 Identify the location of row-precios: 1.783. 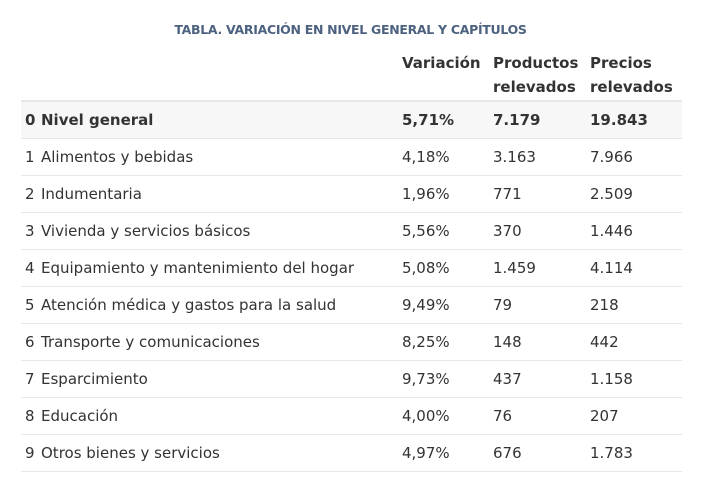
(611, 453).